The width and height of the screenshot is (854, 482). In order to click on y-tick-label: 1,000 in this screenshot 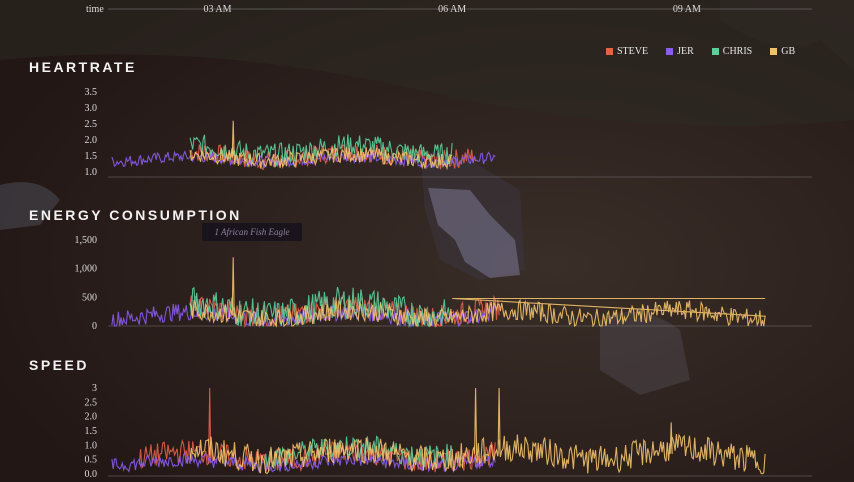, I will do `click(86, 269)`.